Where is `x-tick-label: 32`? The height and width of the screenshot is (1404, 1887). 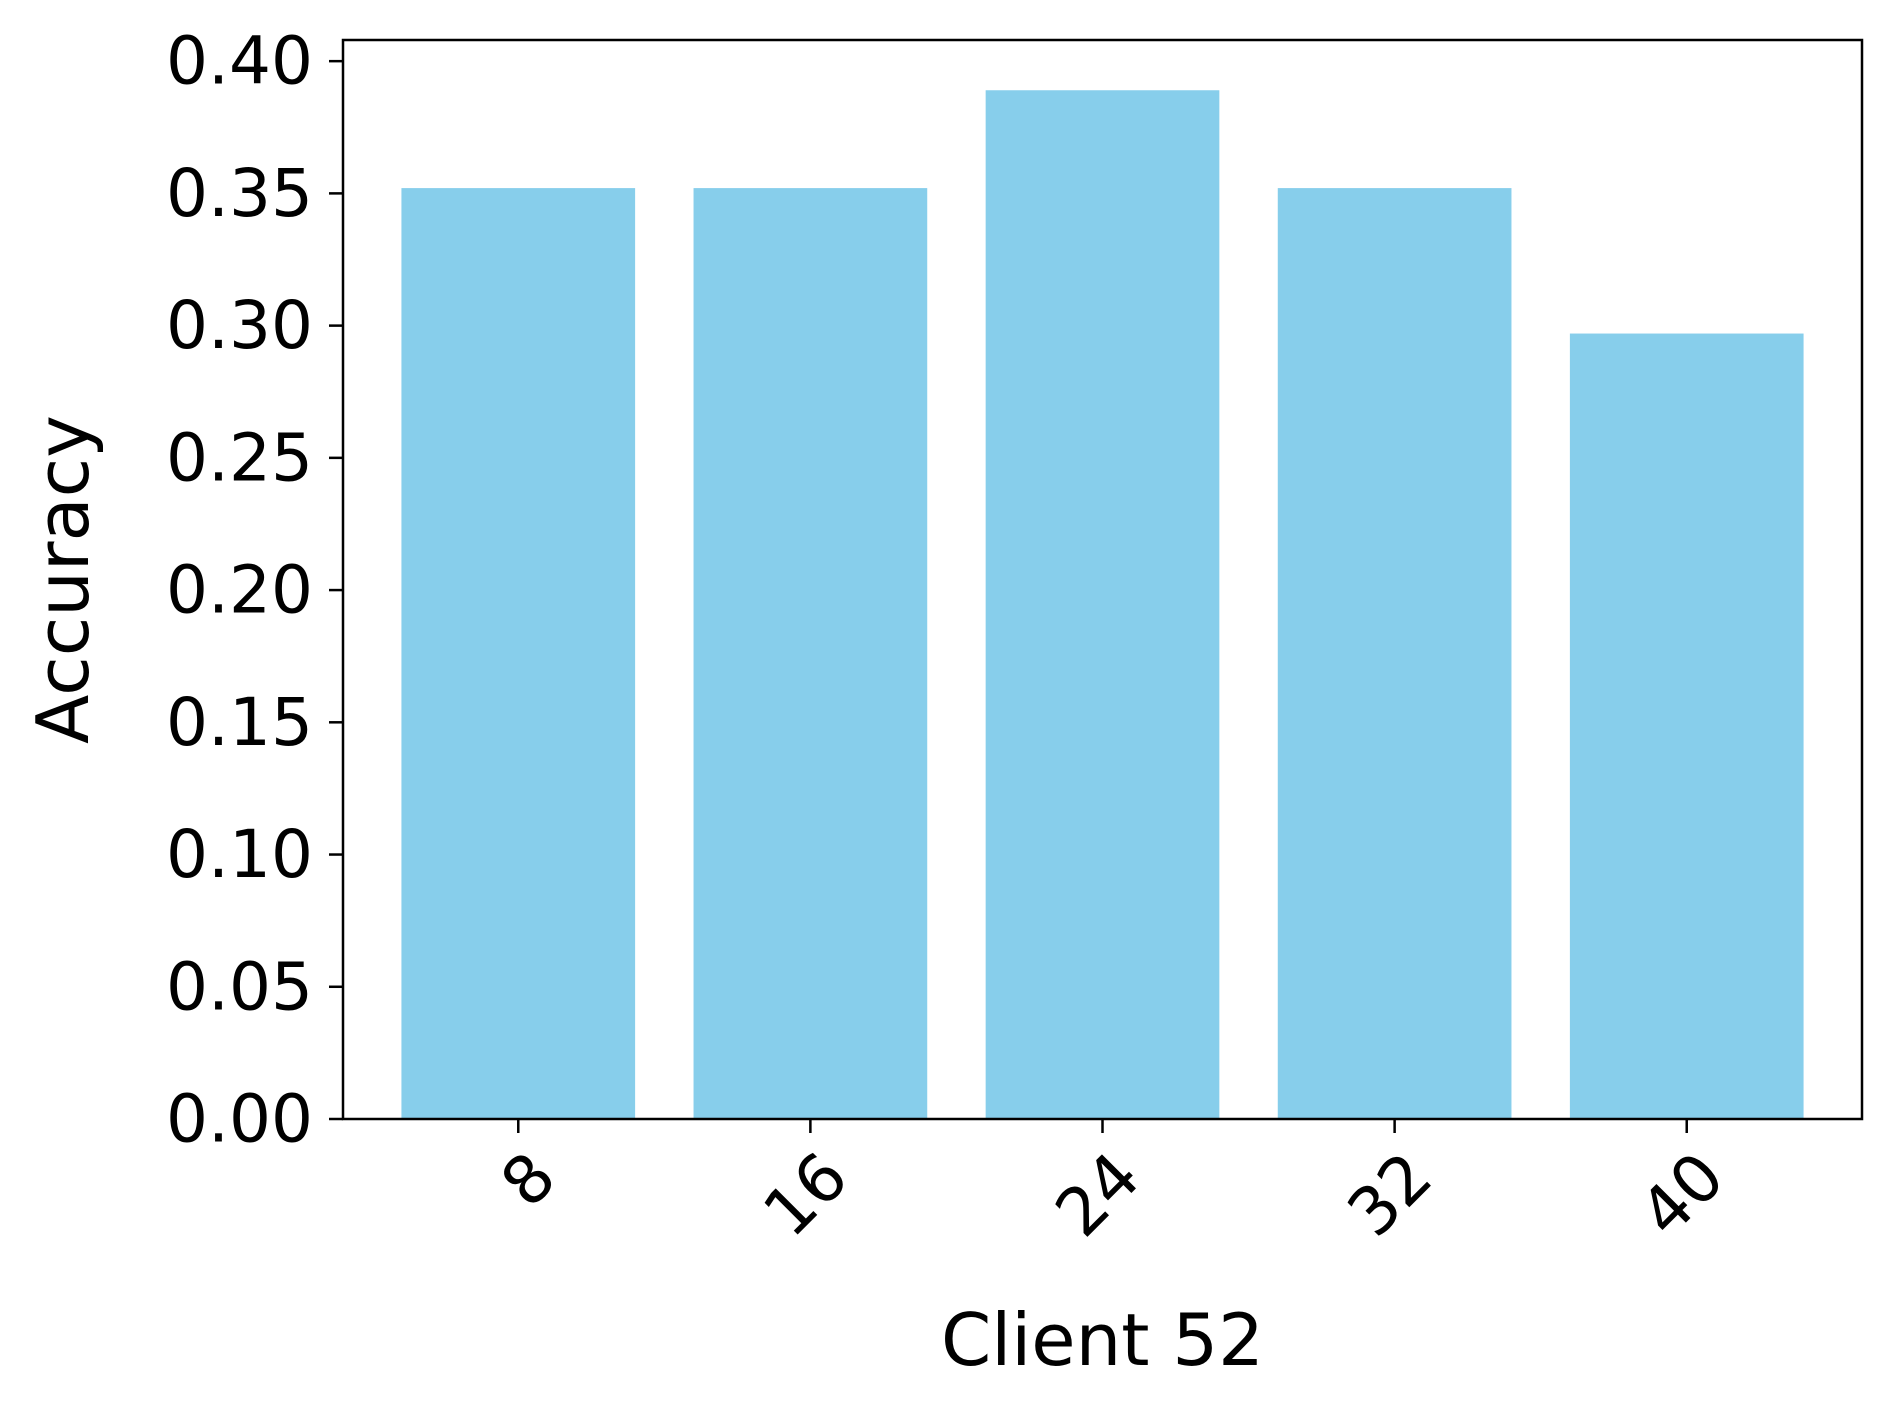 x-tick-label: 32 is located at coordinates (1390, 1195).